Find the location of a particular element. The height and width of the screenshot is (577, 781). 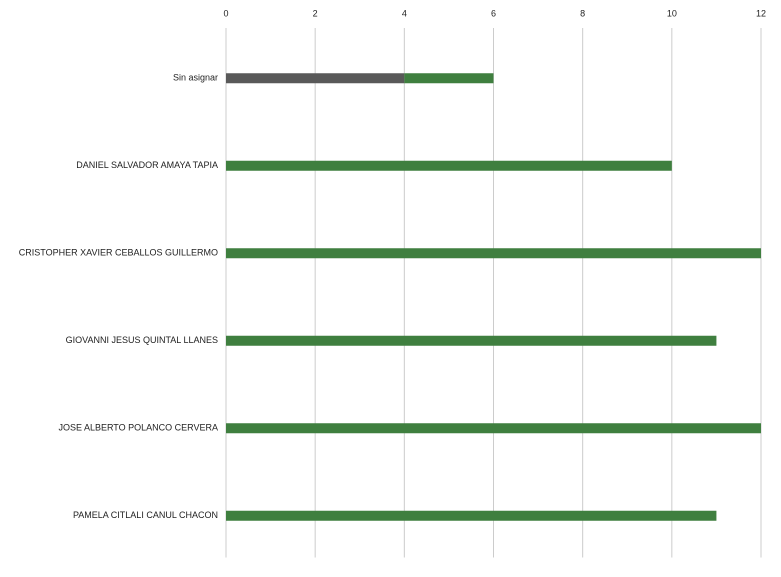

y-tick-label: PAMELA CITLALI CANUL CHACON is located at coordinates (145, 515).